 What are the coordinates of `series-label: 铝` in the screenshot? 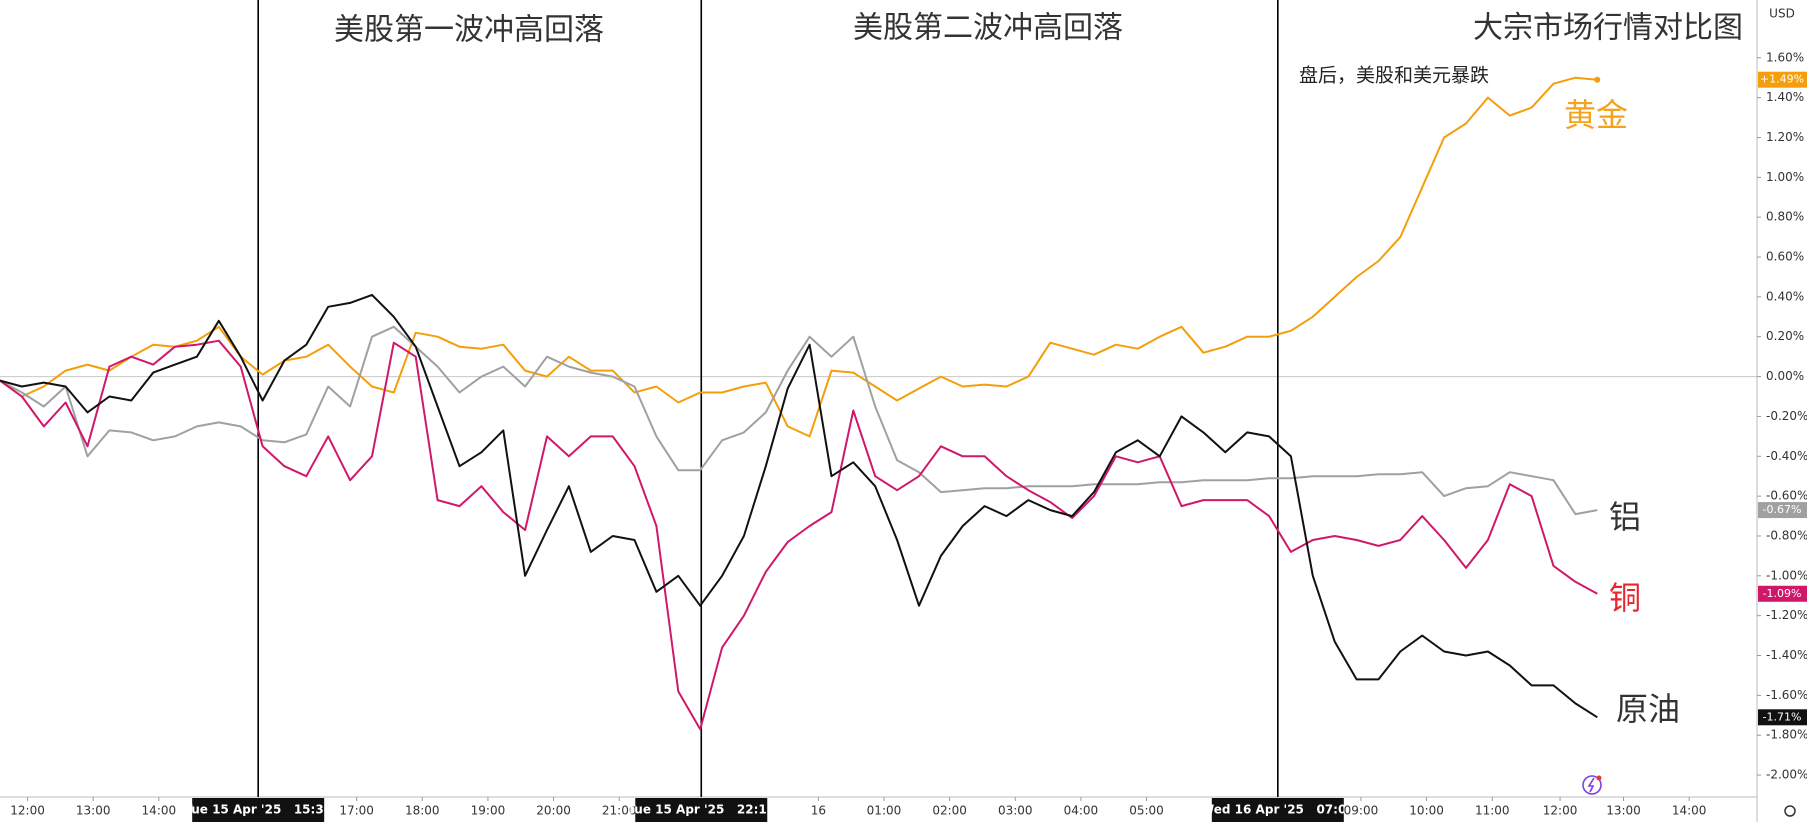 It's located at (1625, 517).